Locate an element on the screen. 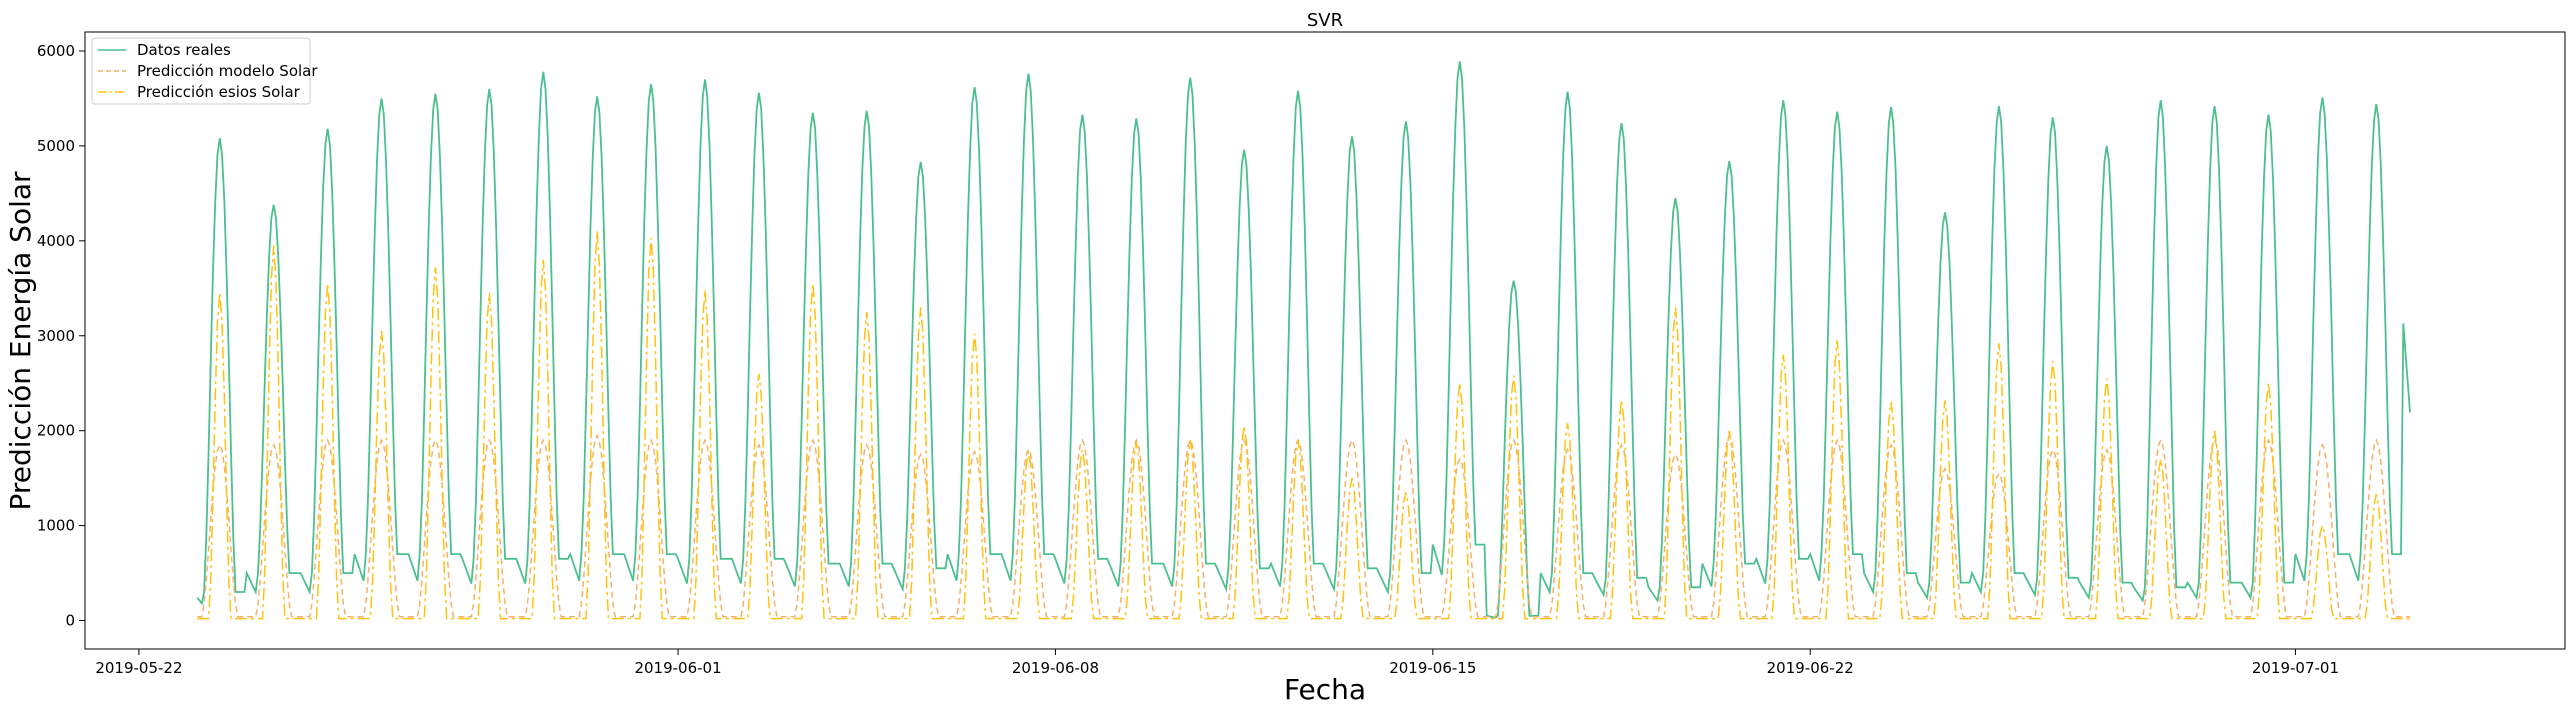  y-tick-label: 3000 is located at coordinates (56, 336).